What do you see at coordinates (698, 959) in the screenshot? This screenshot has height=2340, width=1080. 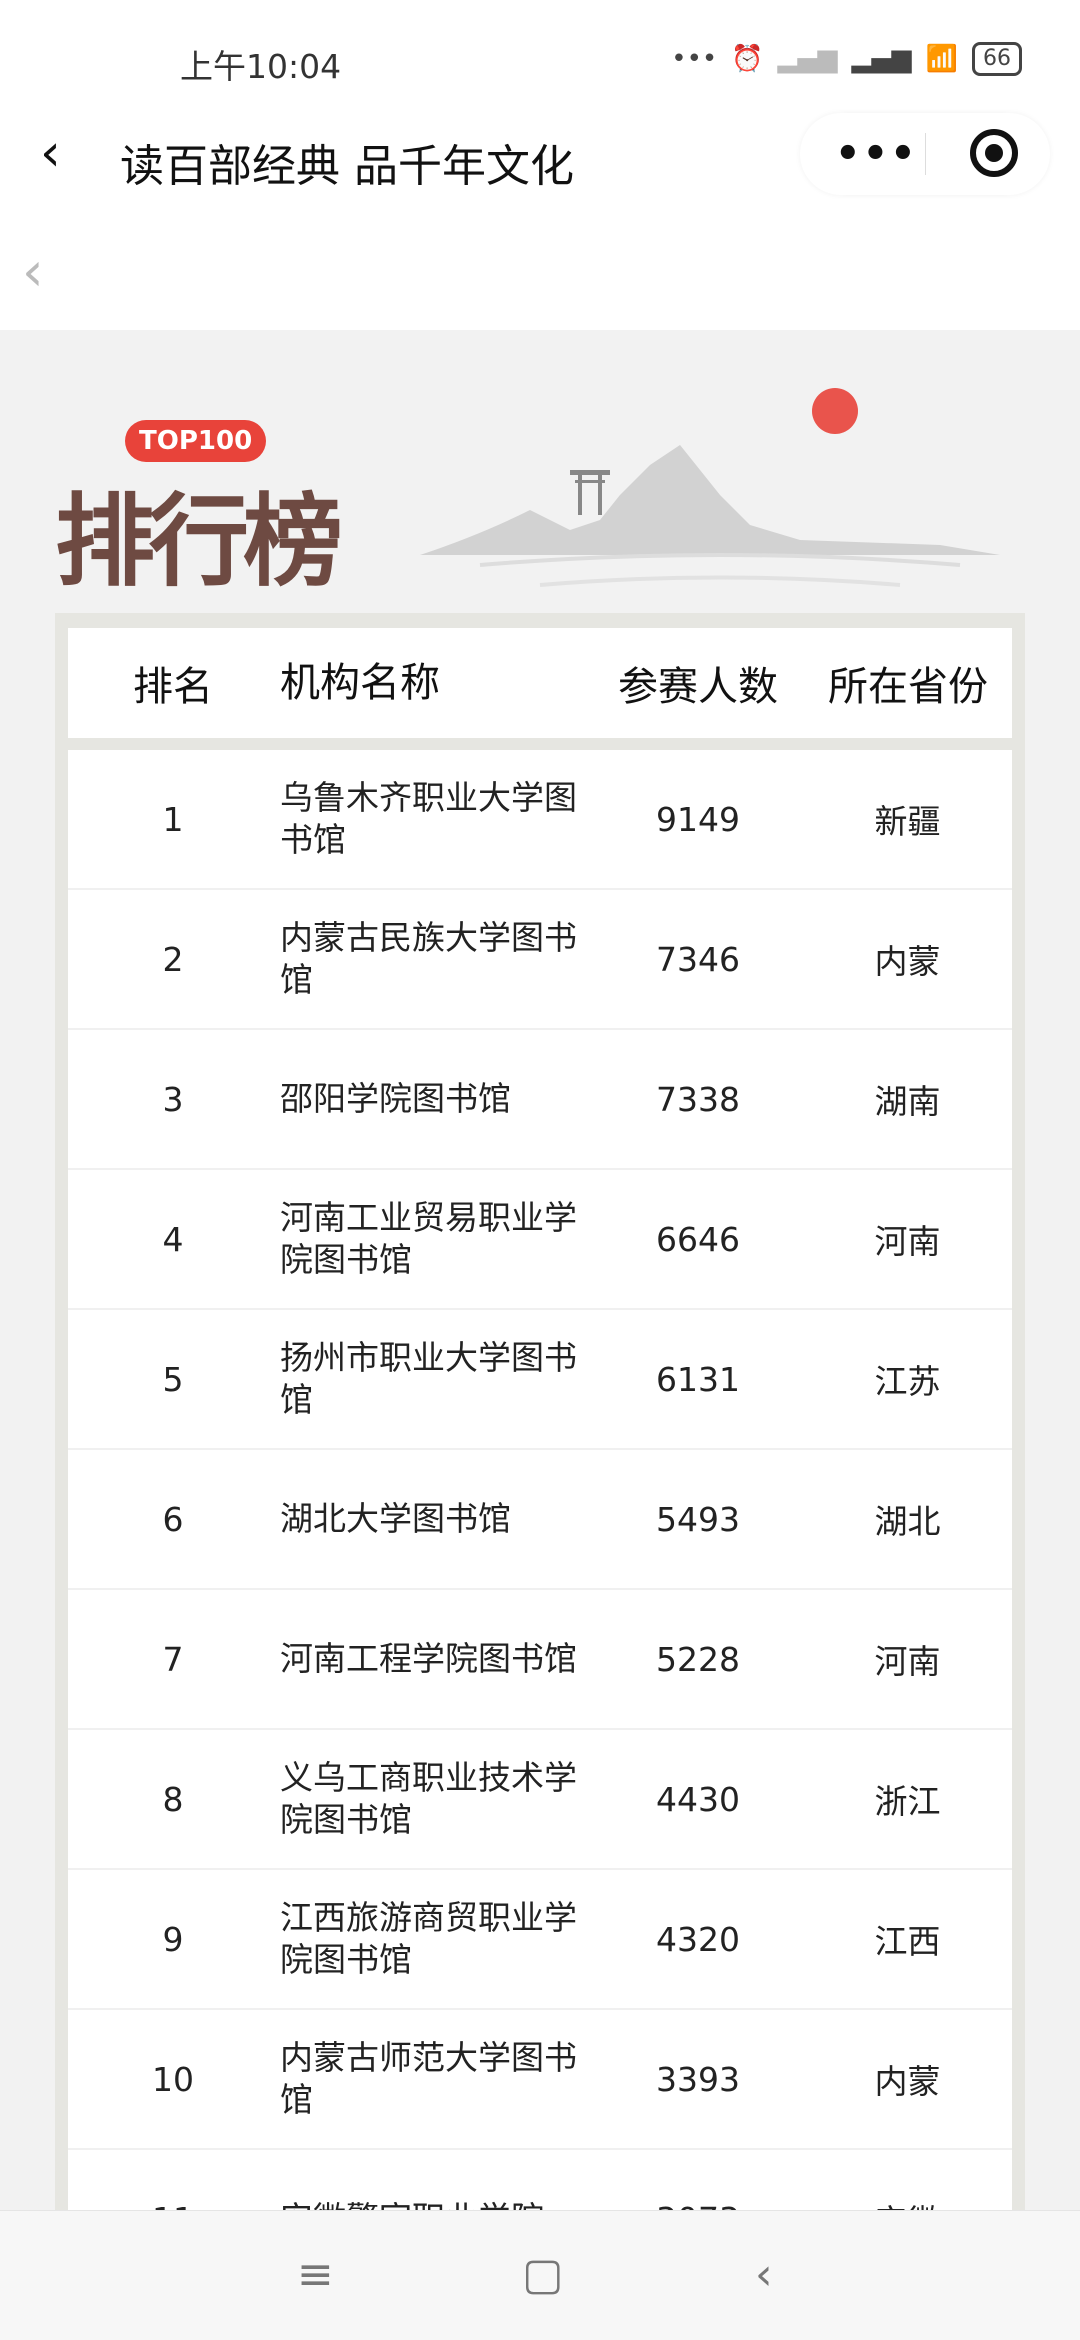 I see `count-cell: 7346` at bounding box center [698, 959].